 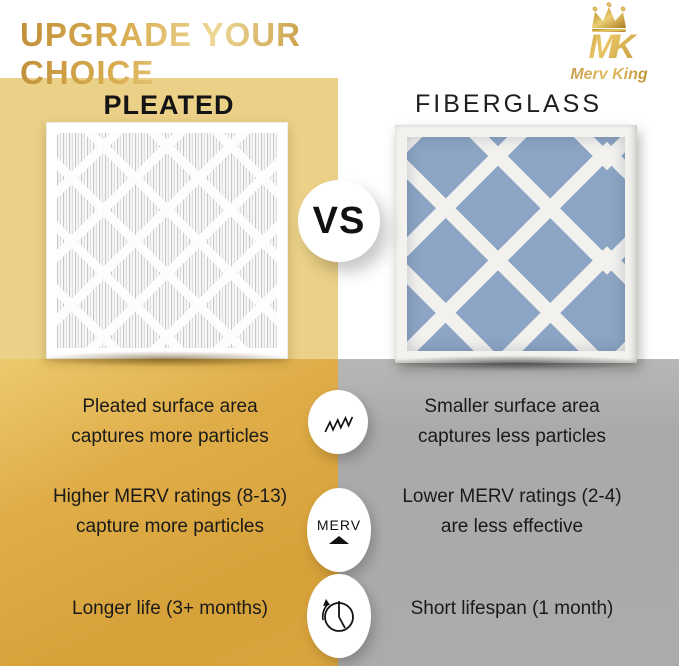 I want to click on pleated-filter-shadow, so click(x=167, y=359).